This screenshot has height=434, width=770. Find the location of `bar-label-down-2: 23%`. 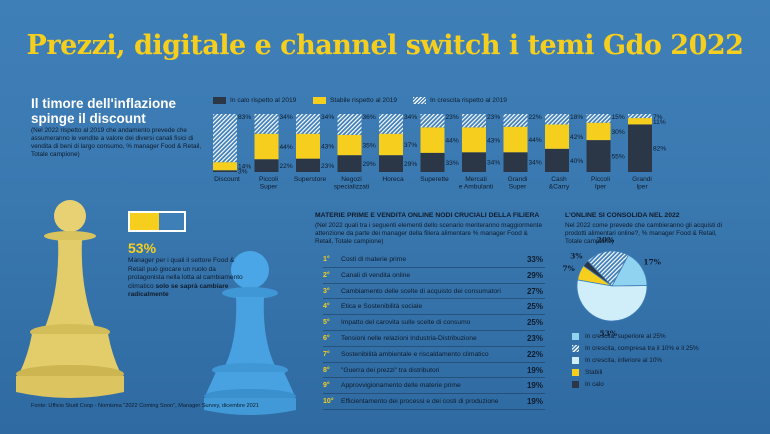

bar-label-down-2: 23% is located at coordinates (327, 166).